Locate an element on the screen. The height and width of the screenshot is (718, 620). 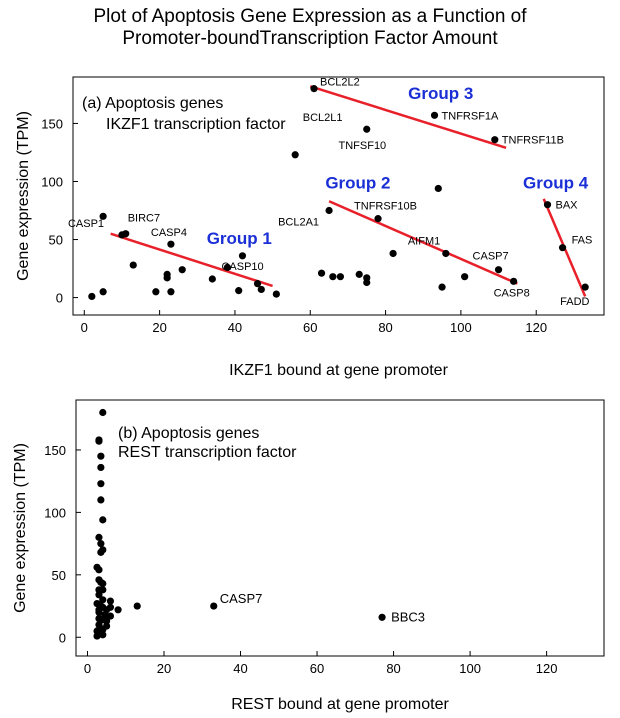
point-label: FAS is located at coordinates (582, 241).